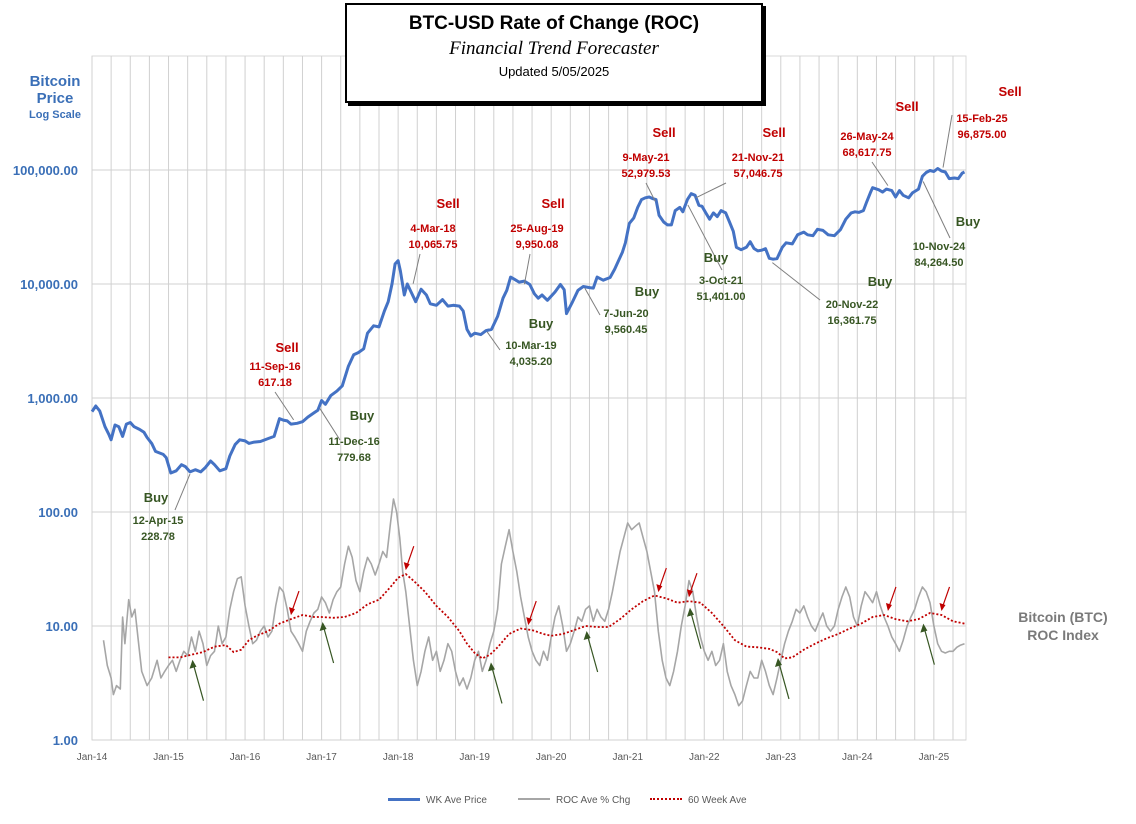 The height and width of the screenshot is (824, 1136). I want to click on signal-date-label: 10-Mar-19, so click(530, 346).